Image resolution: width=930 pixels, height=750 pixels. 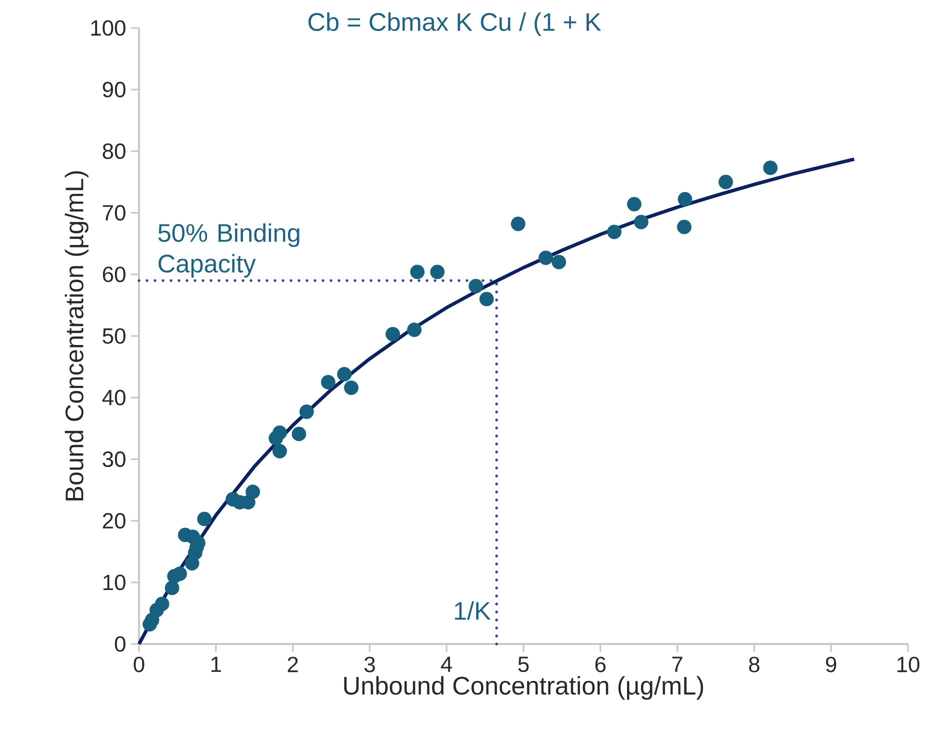 I want to click on x-tick-label: 5, so click(x=523, y=664).